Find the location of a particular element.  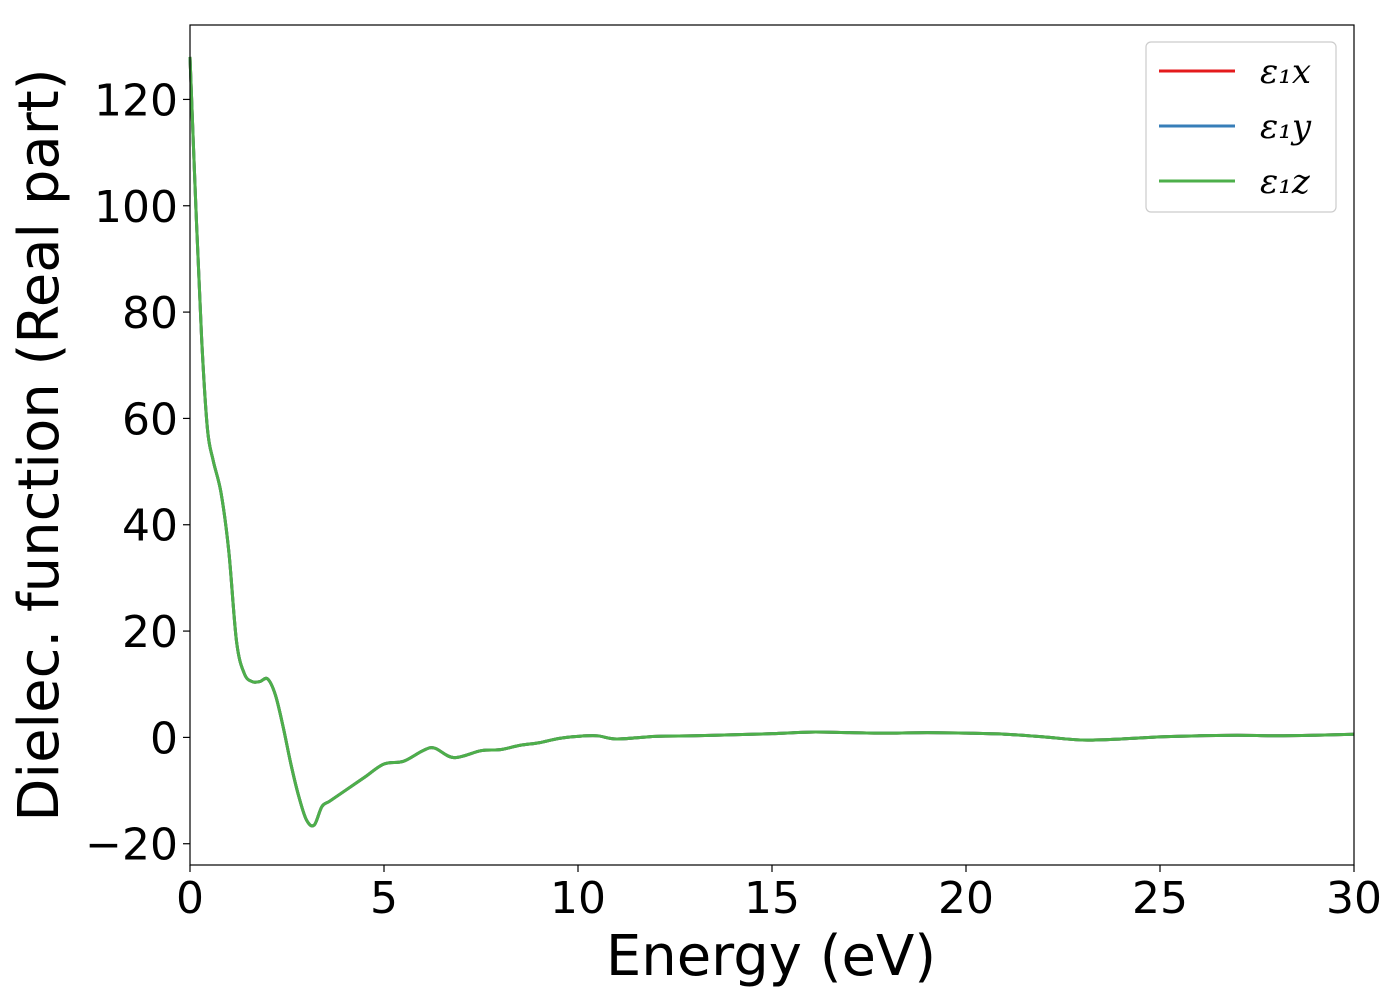

y-tick-label: 80 is located at coordinates (150, 313).